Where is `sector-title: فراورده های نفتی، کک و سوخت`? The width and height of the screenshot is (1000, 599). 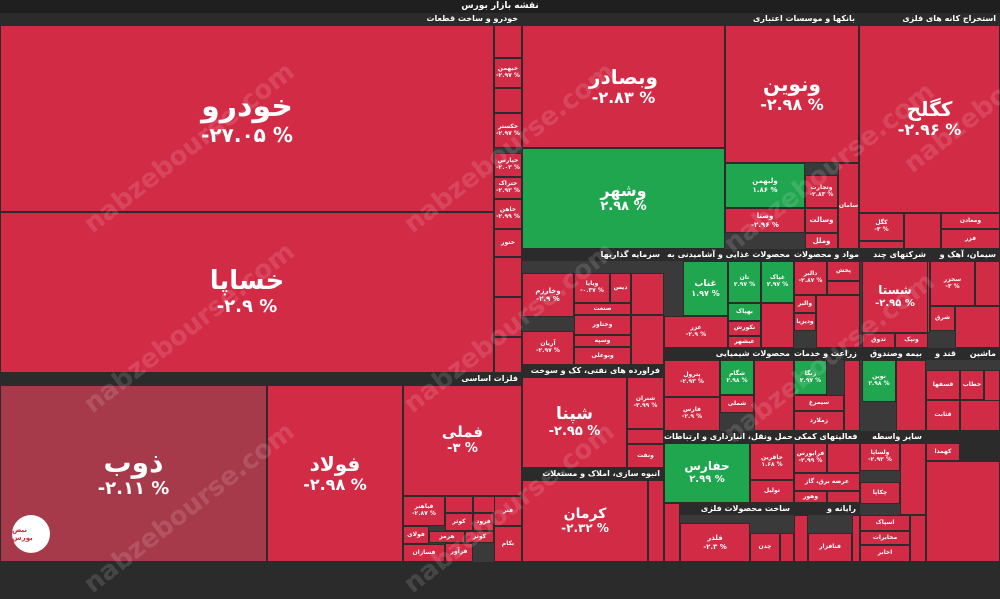 sector-title: فراورده های نفتی، کک و سوخت is located at coordinates (593, 371).